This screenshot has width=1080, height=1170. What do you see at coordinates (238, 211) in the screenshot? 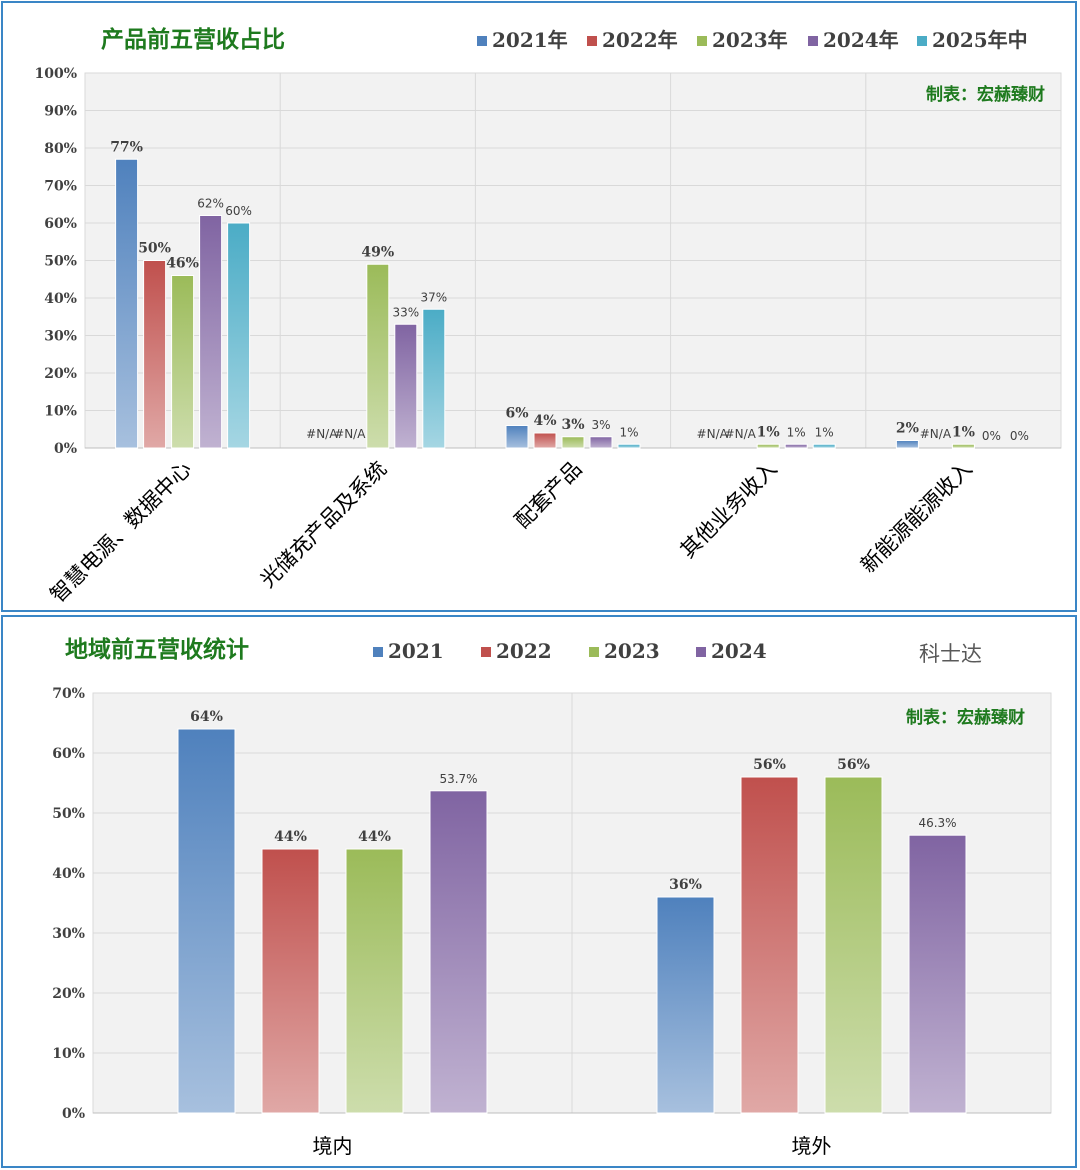
I see `data-label: 60%` at bounding box center [238, 211].